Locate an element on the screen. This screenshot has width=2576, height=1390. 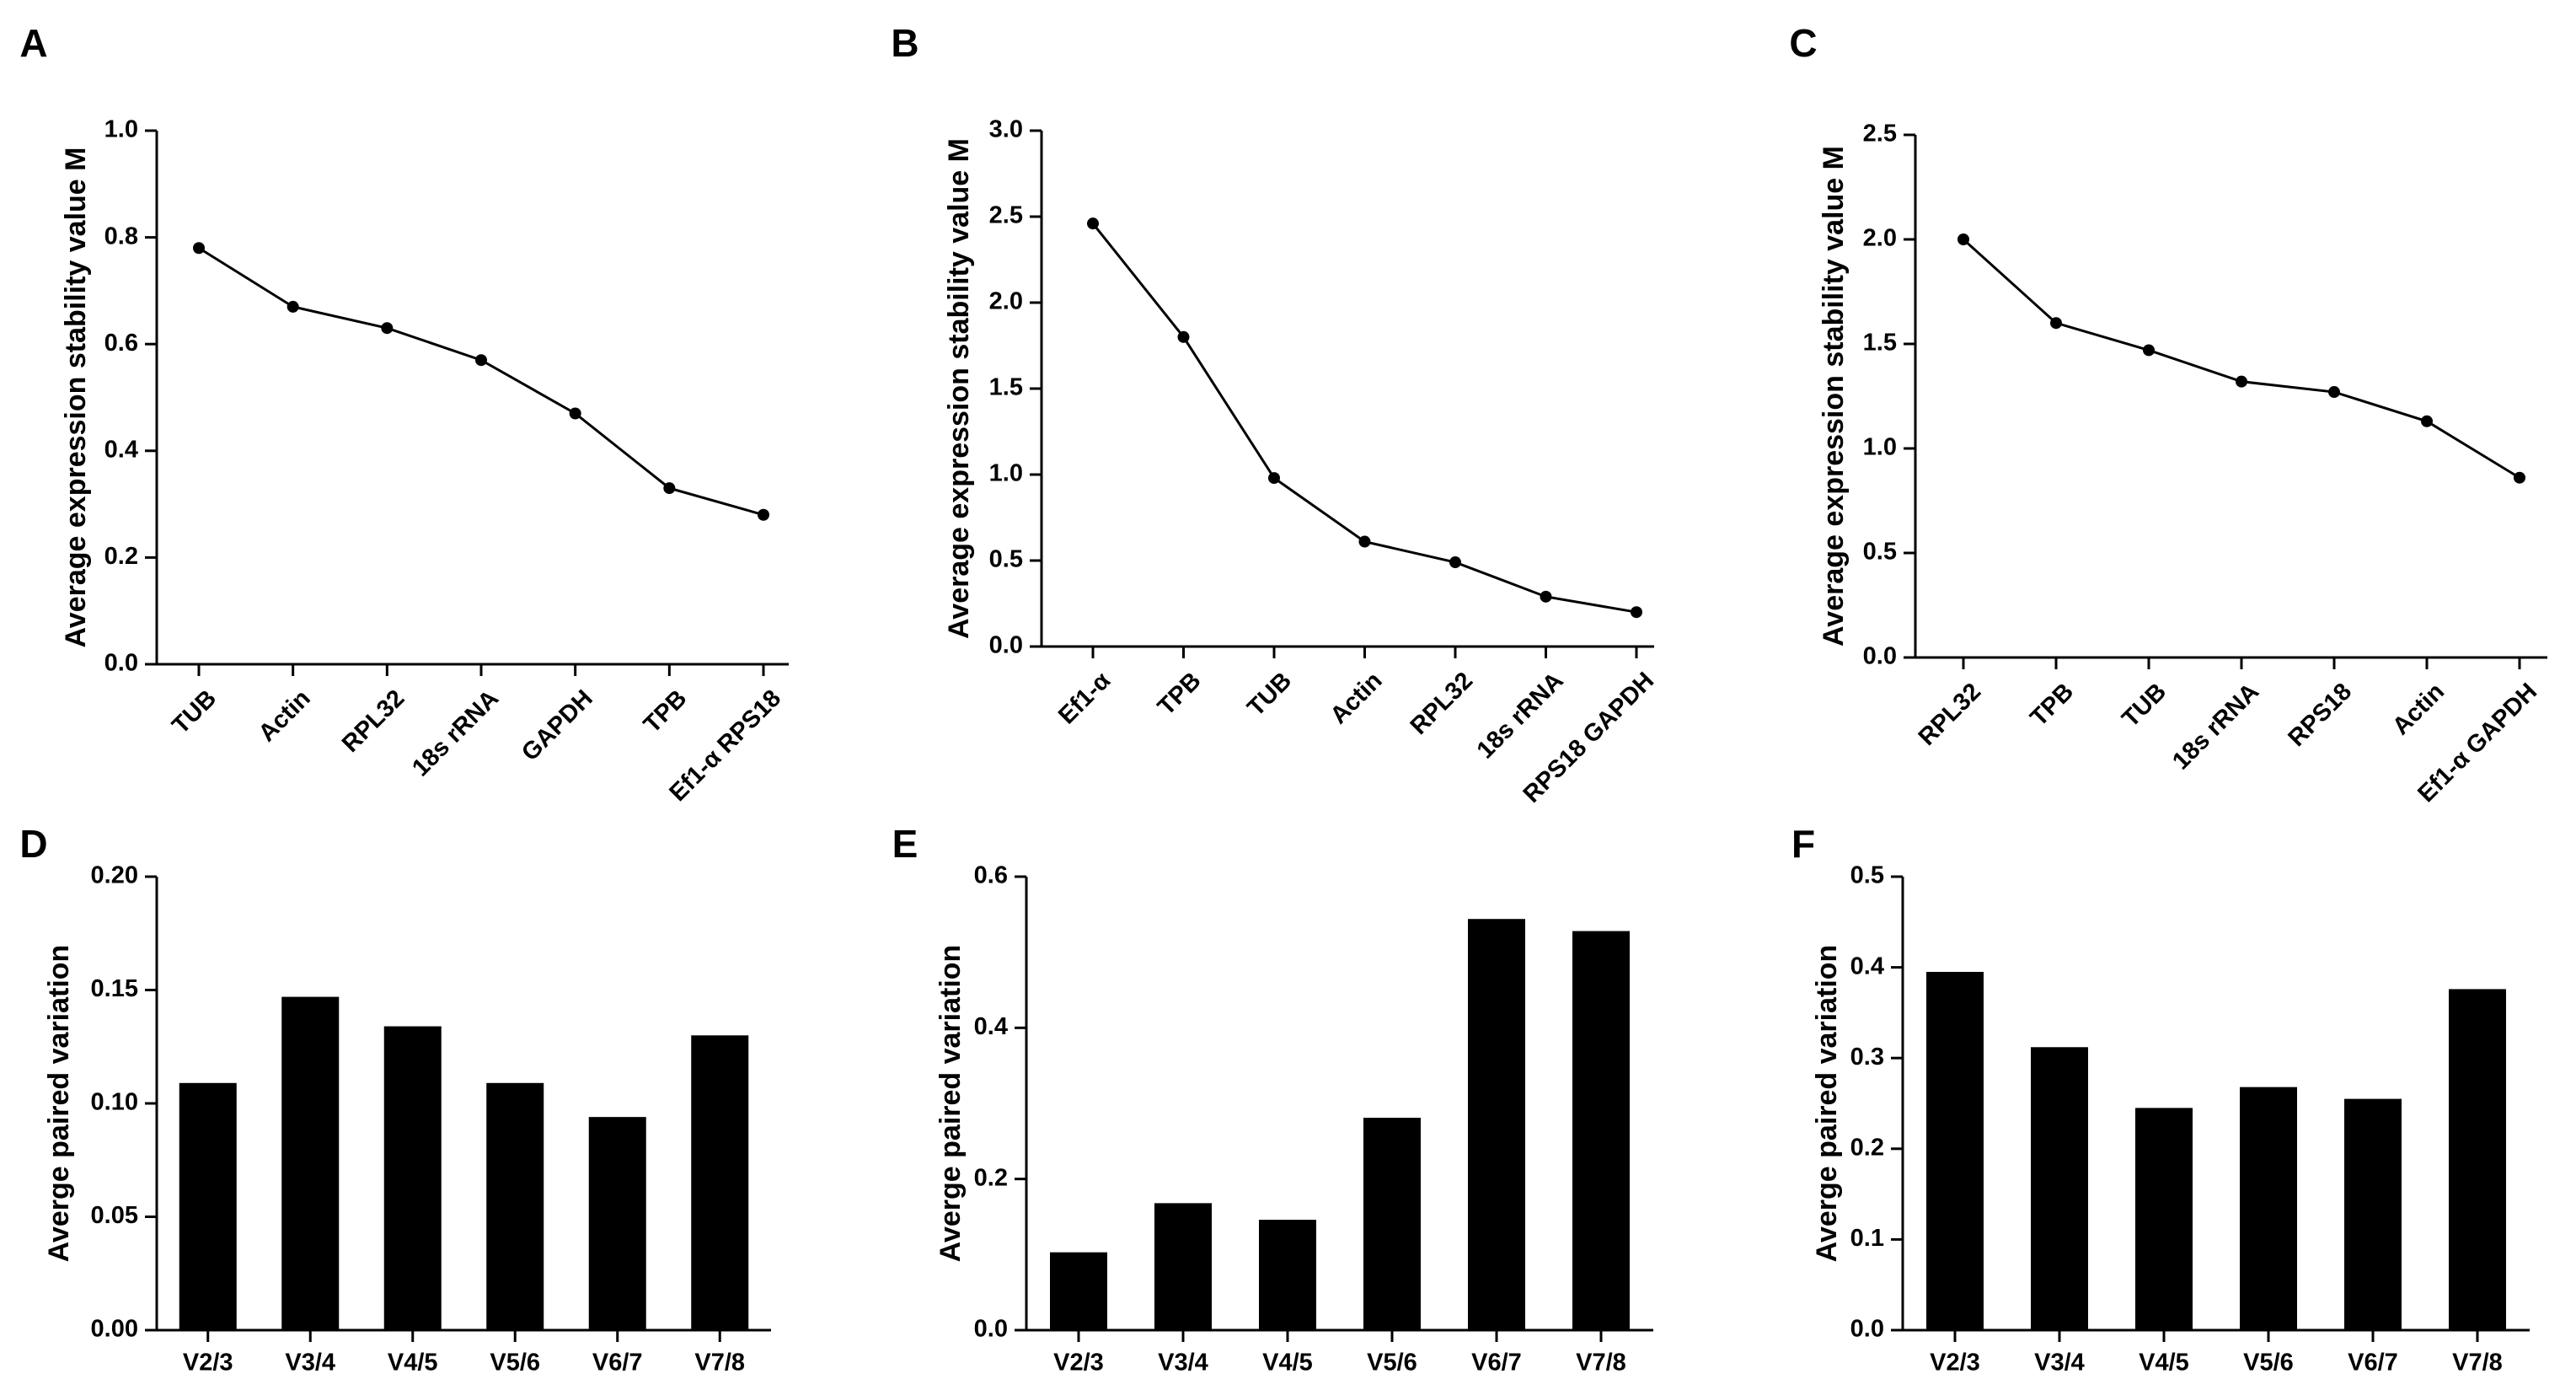
panel-letter-d: D is located at coordinates (33, 844).